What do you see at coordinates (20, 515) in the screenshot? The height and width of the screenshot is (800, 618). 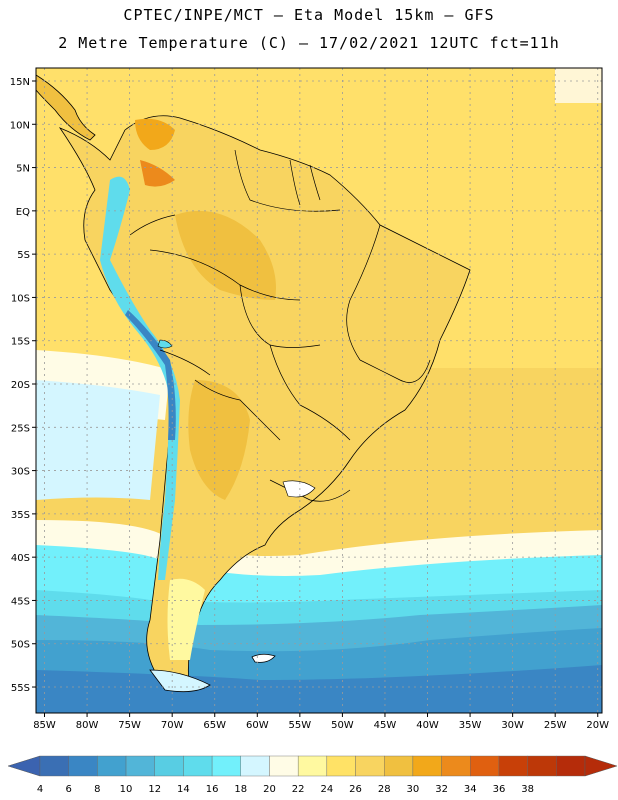 I see `lat-label: 35S` at bounding box center [20, 515].